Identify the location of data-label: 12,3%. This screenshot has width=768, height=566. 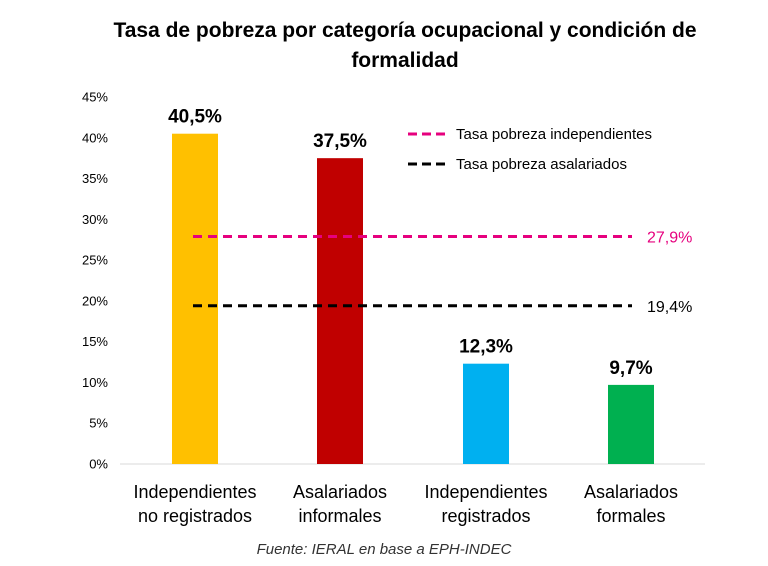
(486, 347).